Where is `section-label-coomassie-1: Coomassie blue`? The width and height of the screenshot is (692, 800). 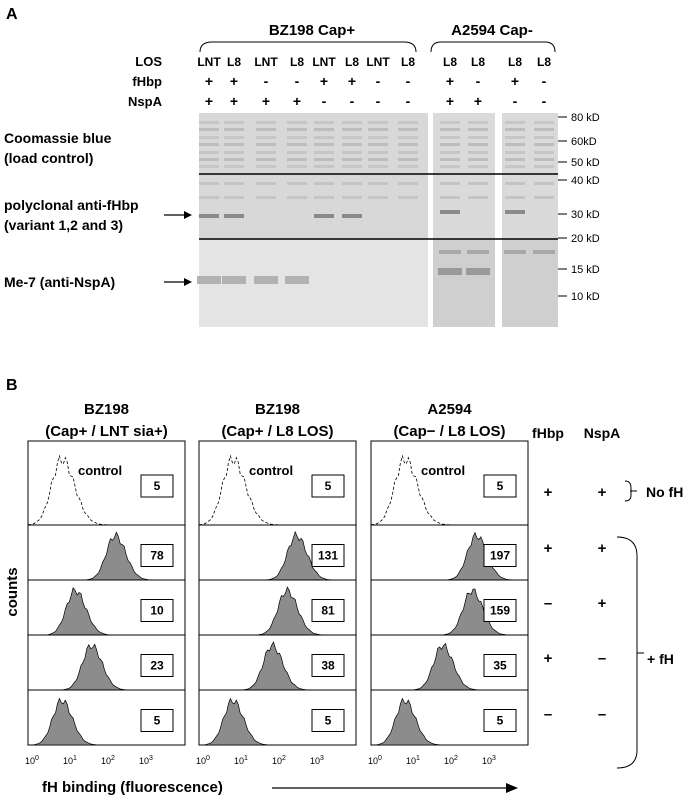 section-label-coomassie-1: Coomassie blue is located at coordinates (58, 138).